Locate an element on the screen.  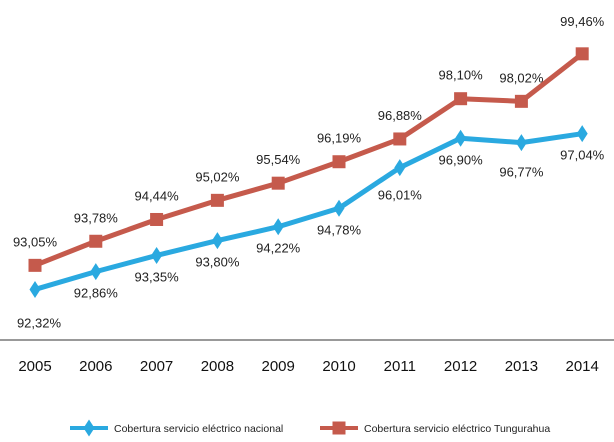
data-label: 99,46% is located at coordinates (582, 21).